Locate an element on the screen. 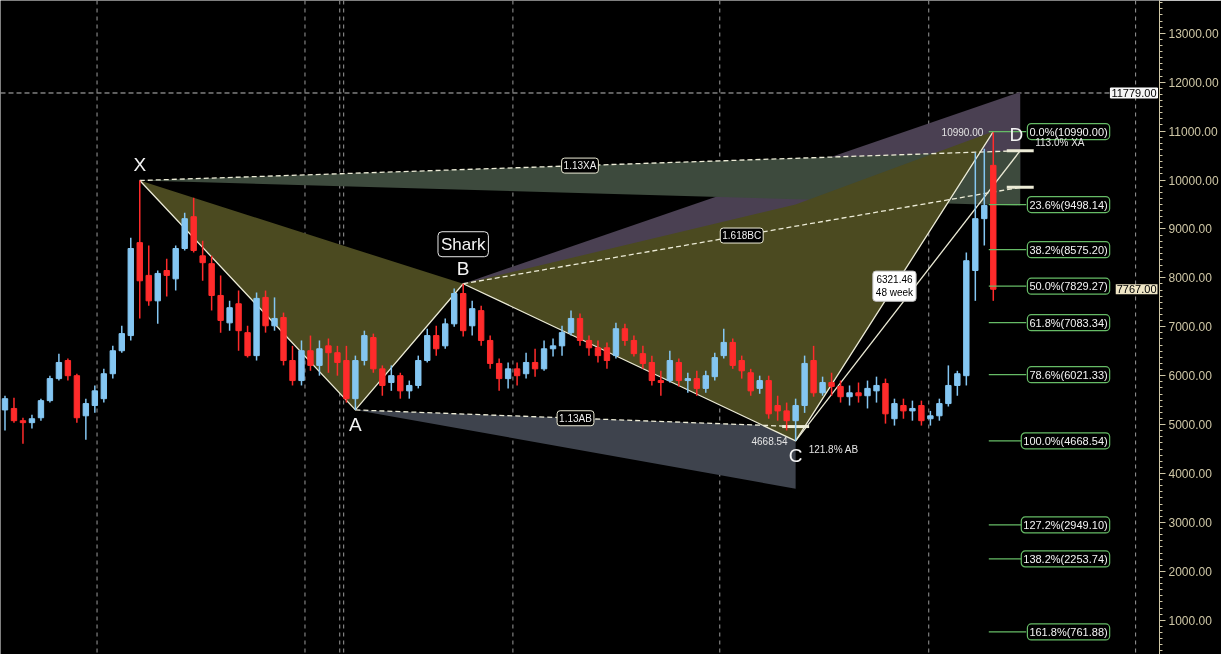  y-tick-label: 8000.00 is located at coordinates (1190, 278).